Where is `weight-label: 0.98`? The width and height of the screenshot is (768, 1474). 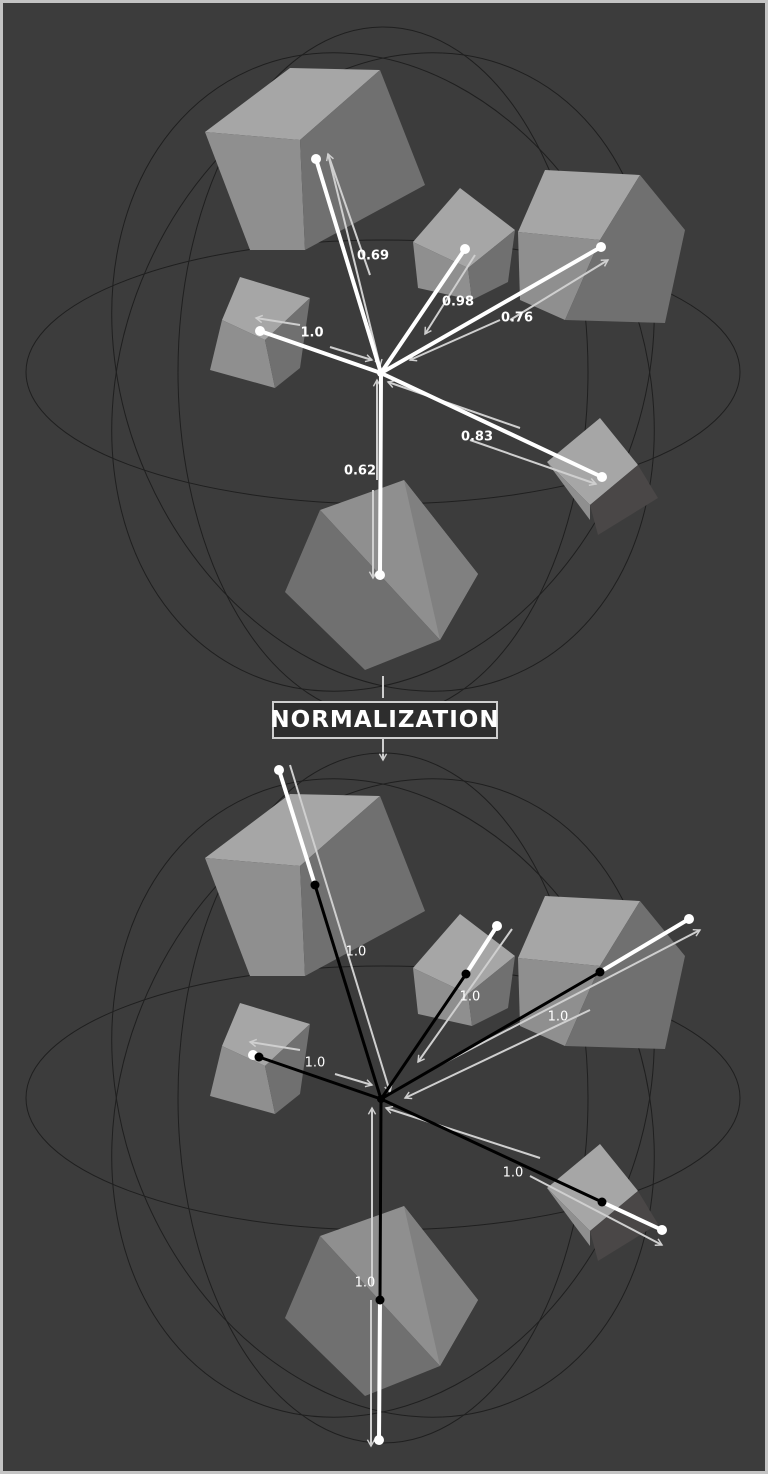
weight-label: 0.98 is located at coordinates (458, 302).